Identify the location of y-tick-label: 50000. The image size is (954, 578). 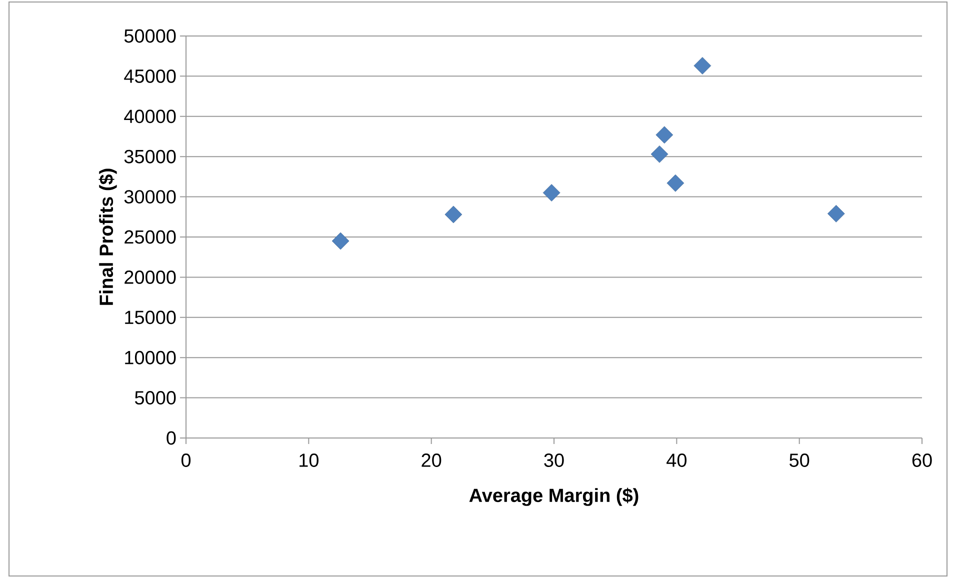
(150, 36).